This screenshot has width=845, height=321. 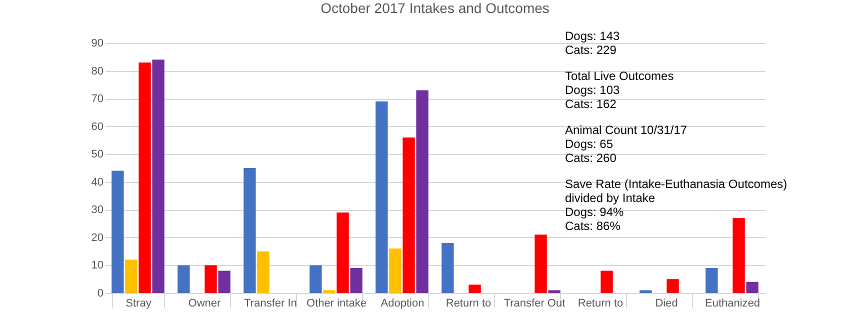 I want to click on annotation: Total Live Outcomes Dogs: 103 Cats: 162, so click(x=619, y=90).